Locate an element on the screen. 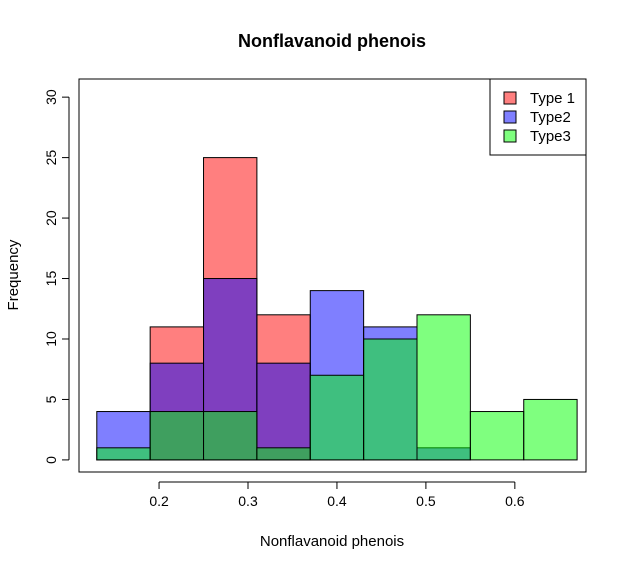 The height and width of the screenshot is (571, 627). y-tick-label: 20 is located at coordinates (51, 218).